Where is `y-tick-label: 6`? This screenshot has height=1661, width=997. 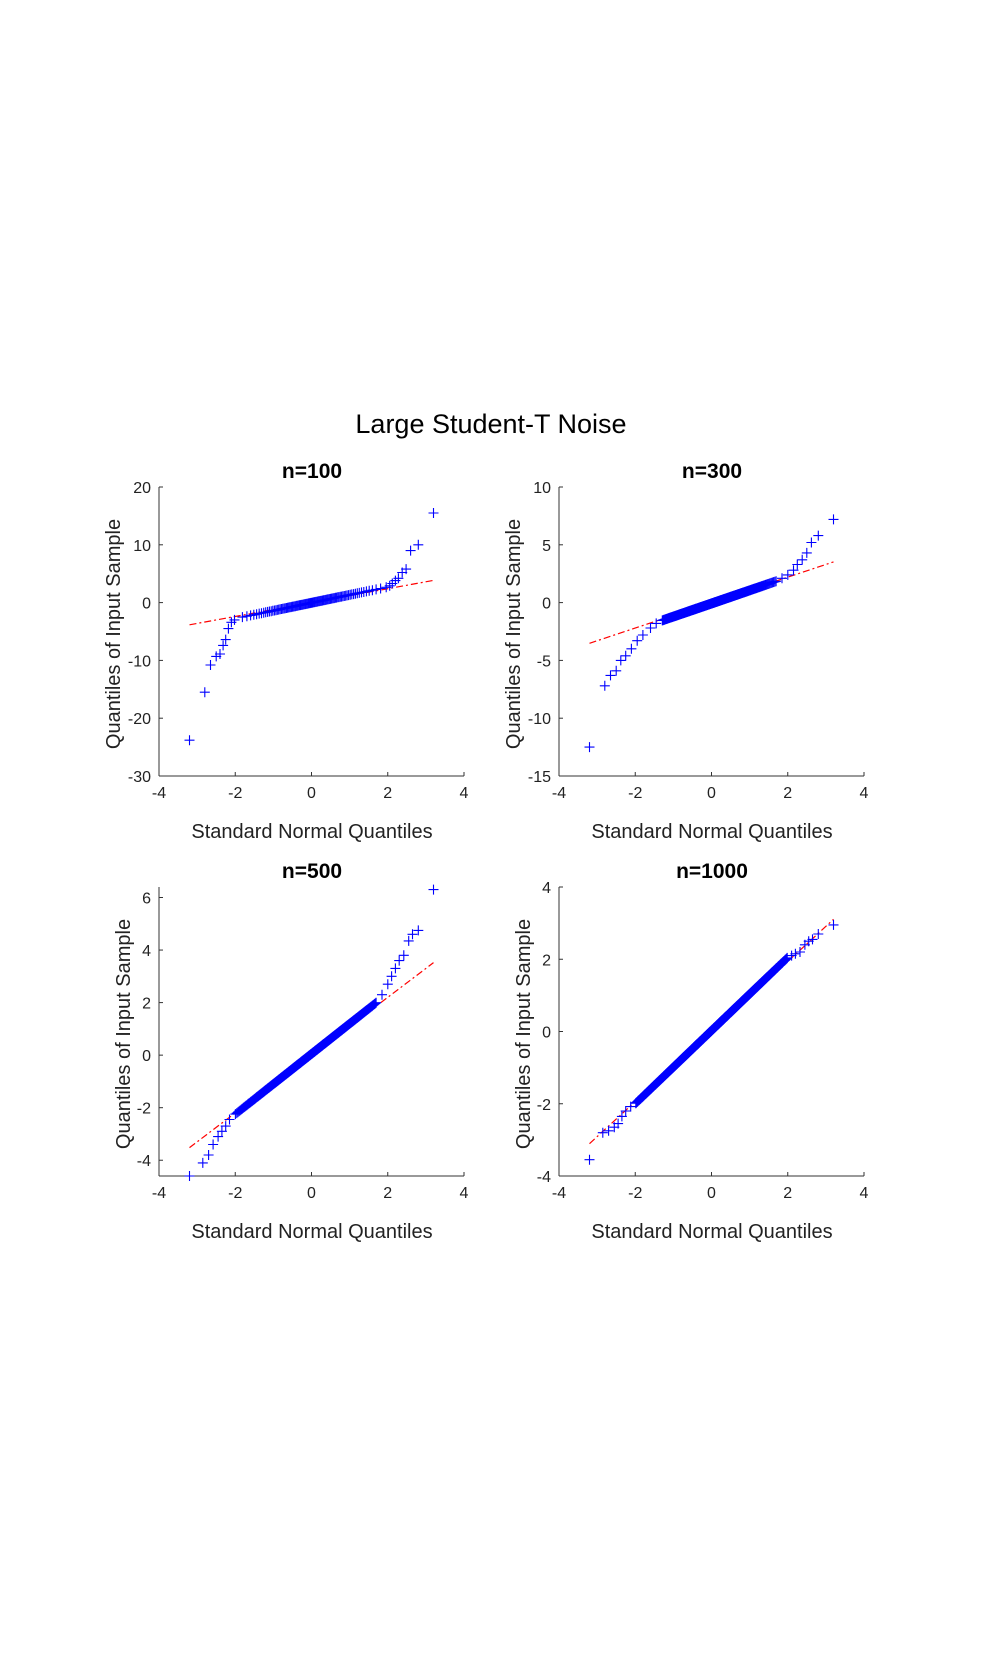 y-tick-label: 6 is located at coordinates (146, 899).